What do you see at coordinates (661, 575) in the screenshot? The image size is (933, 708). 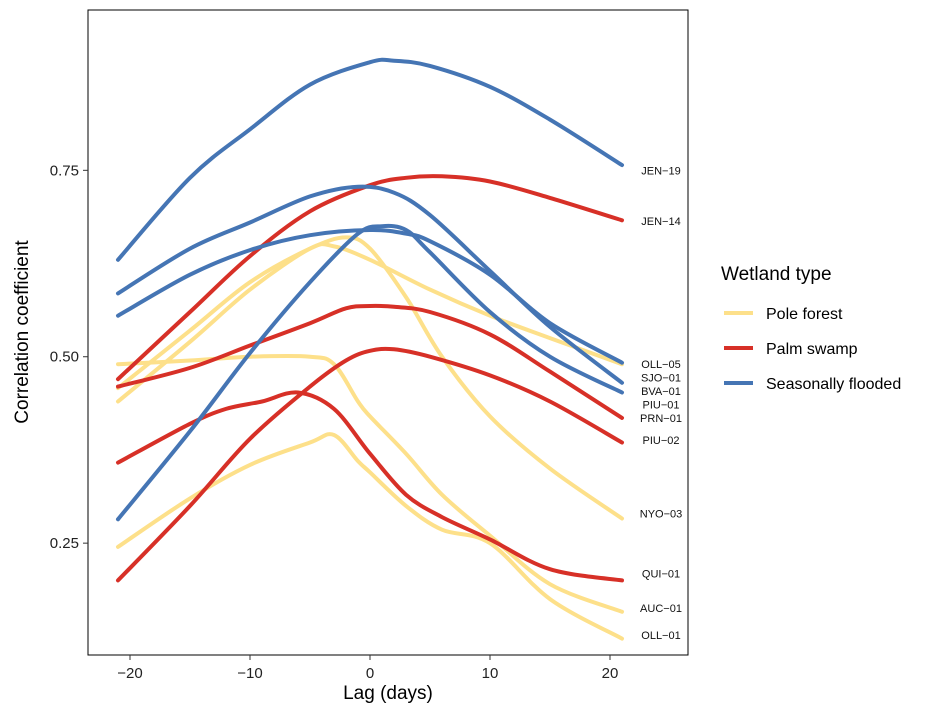 I see `series-end-label: QUI−01` at bounding box center [661, 575].